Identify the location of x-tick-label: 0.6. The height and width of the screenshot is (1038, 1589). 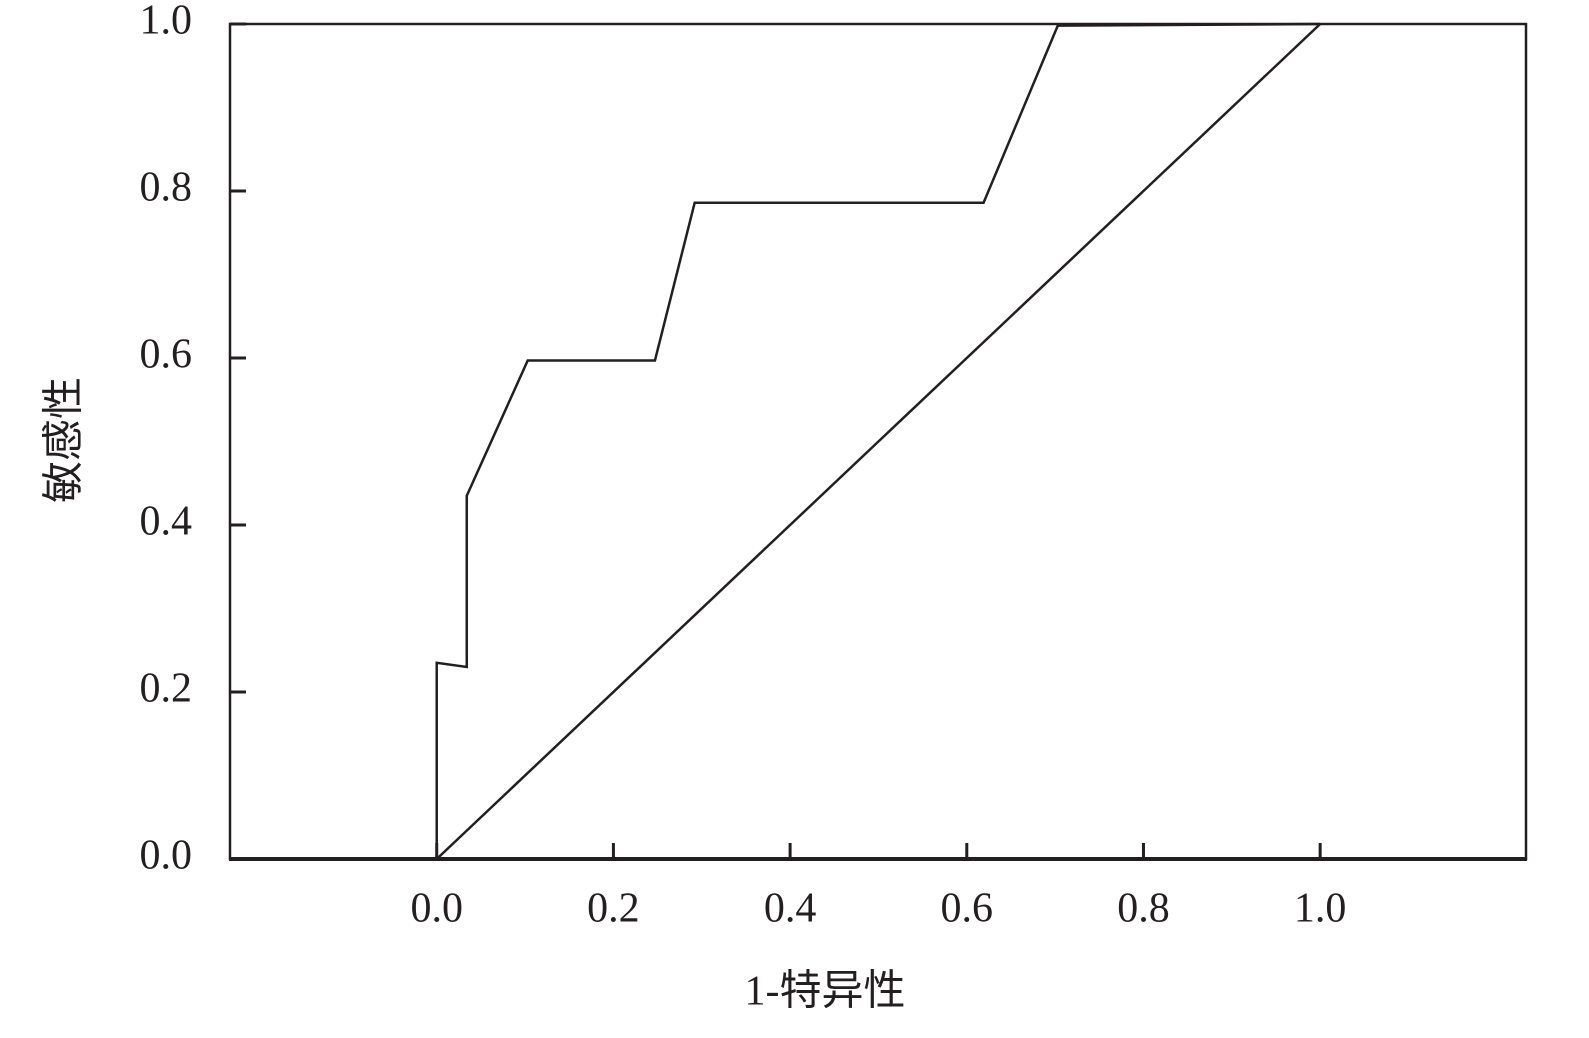
(967, 909).